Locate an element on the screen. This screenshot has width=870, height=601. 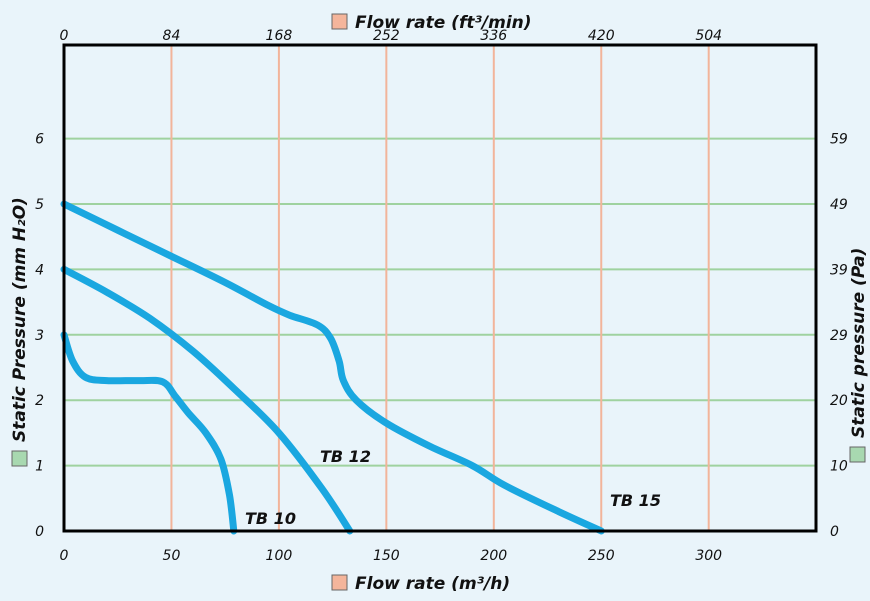
series-label-tb-15: TB 15 is located at coordinates (635, 500).